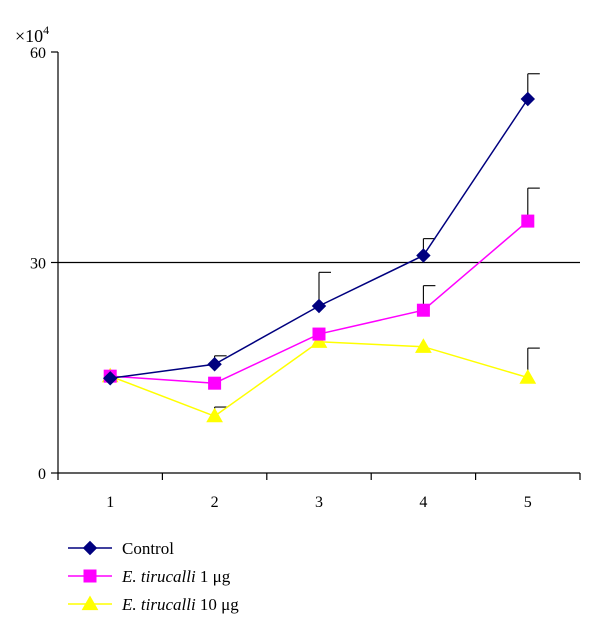  I want to click on series-line, so click(319, 379).